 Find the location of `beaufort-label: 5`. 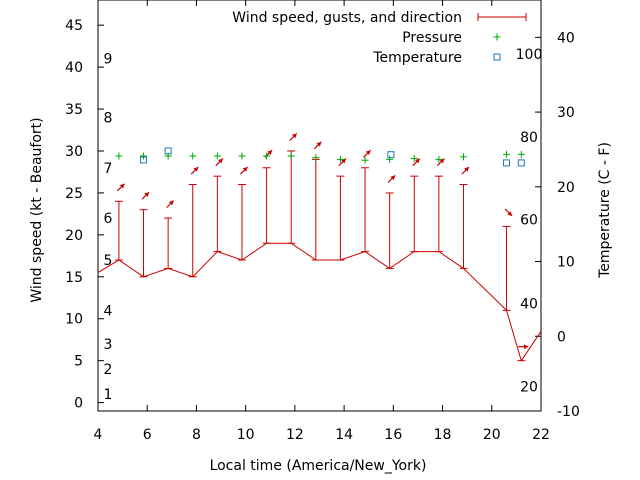

beaufort-label: 5 is located at coordinates (108, 261).